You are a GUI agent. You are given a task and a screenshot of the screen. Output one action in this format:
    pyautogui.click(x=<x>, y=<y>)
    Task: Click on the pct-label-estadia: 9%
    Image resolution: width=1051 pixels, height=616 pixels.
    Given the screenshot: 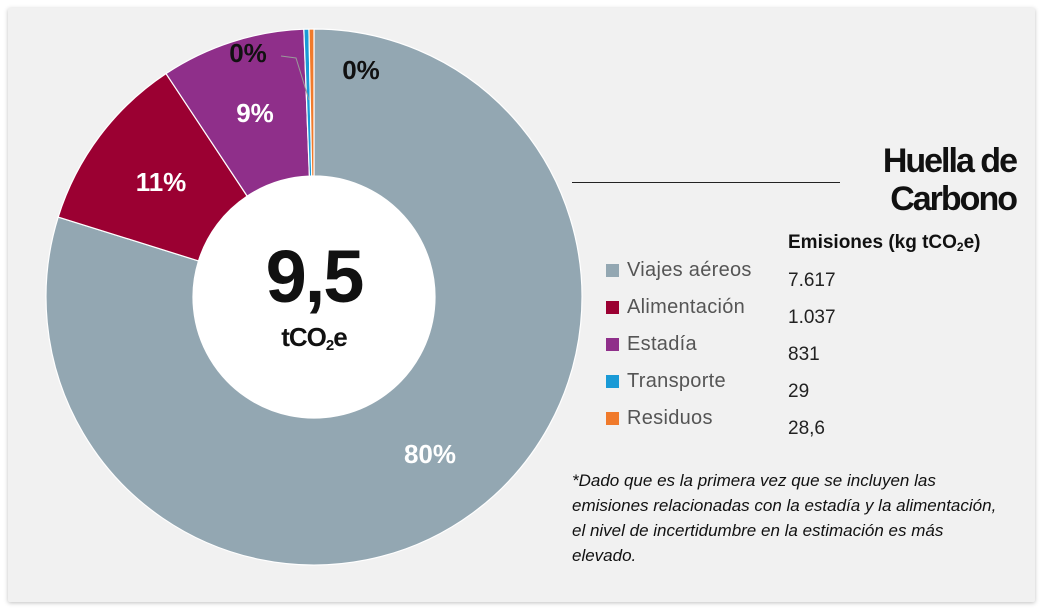 What is the action you would take?
    pyautogui.click(x=255, y=113)
    